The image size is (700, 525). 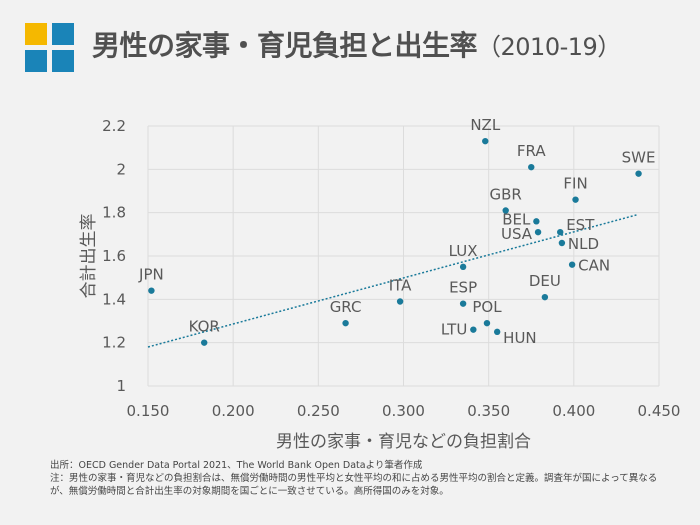 I want to click on y-tick-label: 1.6, so click(x=114, y=256).